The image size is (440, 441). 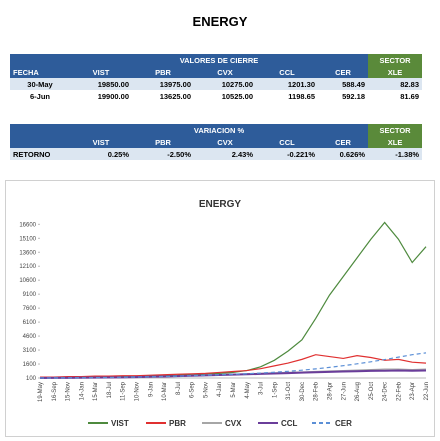 I want to click on column-row: FECHA VIST PBR CVX CCL CER XLE, so click(x=216, y=72).